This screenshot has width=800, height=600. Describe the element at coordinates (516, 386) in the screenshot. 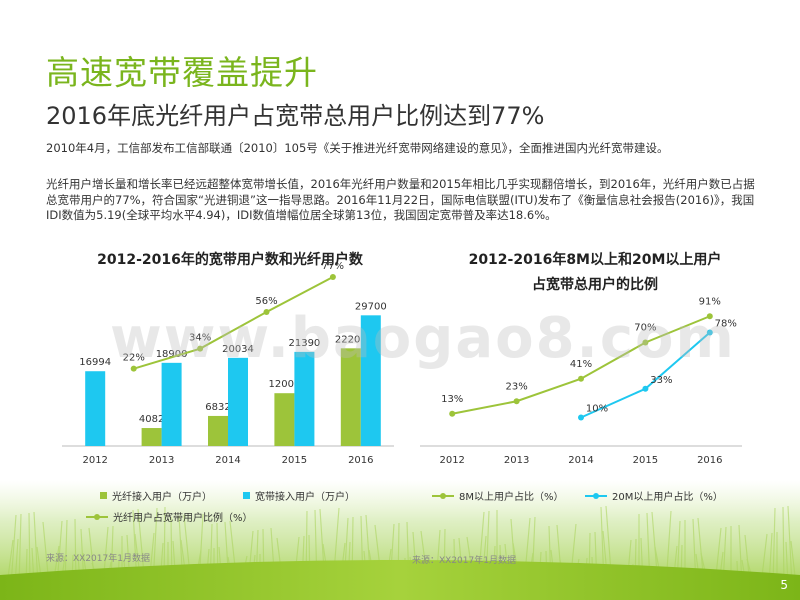

I see `chart2-label-8m: 23%` at that location.